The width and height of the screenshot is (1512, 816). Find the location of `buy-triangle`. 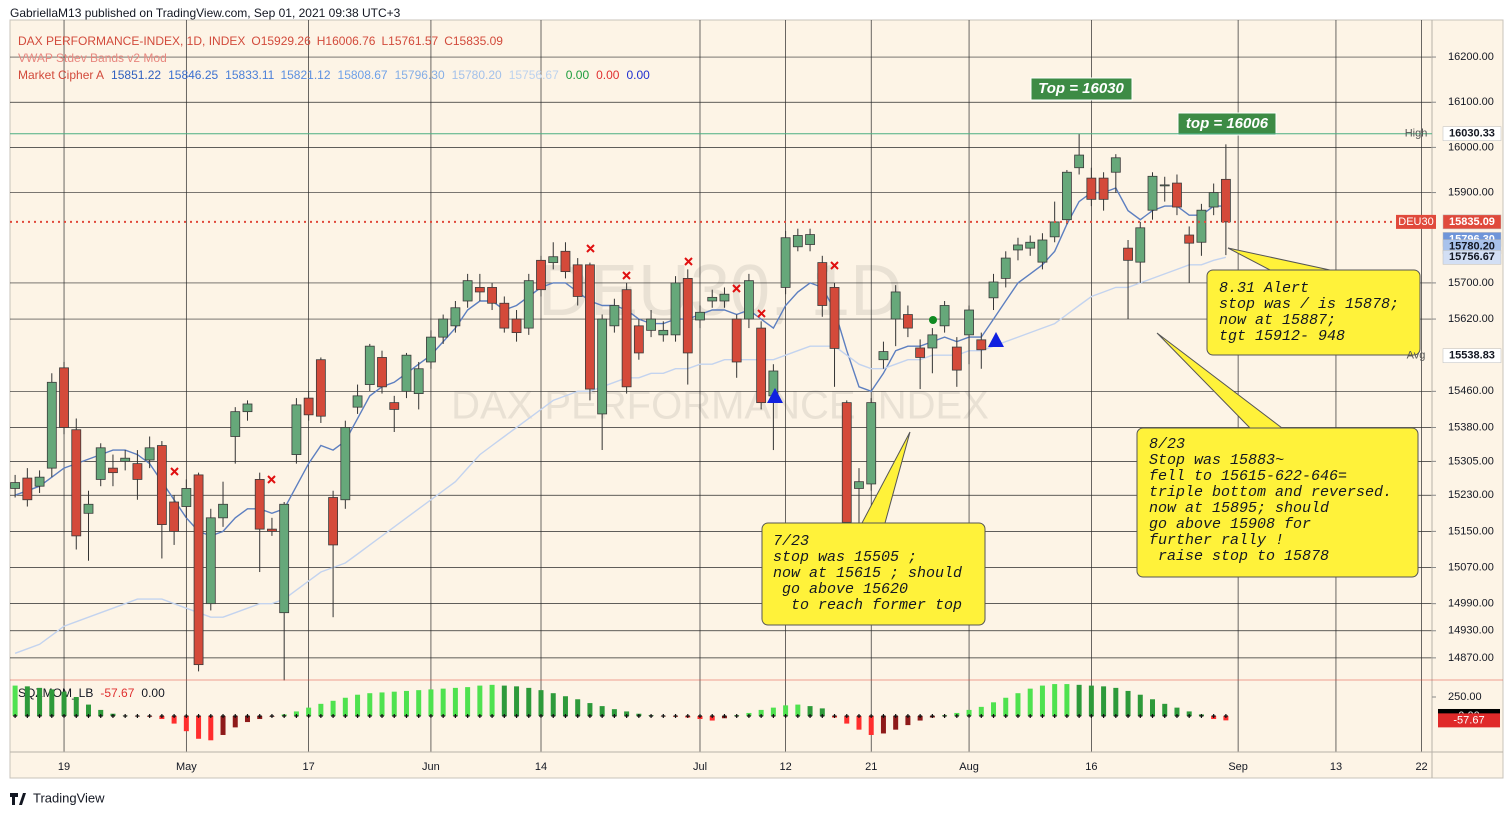

buy-triangle is located at coordinates (775, 395).